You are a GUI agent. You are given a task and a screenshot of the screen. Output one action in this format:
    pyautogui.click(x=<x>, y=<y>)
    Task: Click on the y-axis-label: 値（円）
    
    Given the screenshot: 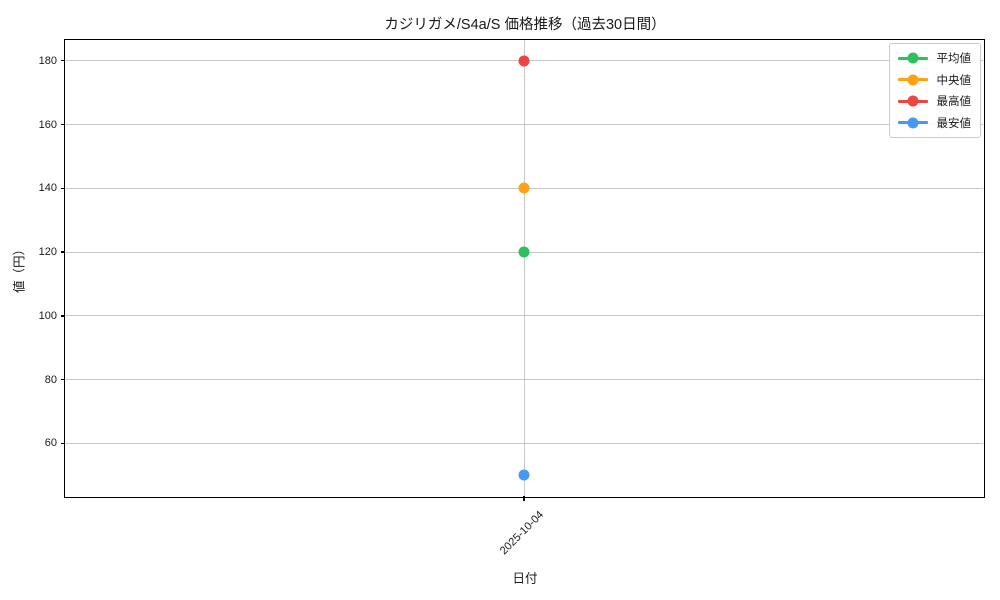 What is the action you would take?
    pyautogui.click(x=19, y=268)
    